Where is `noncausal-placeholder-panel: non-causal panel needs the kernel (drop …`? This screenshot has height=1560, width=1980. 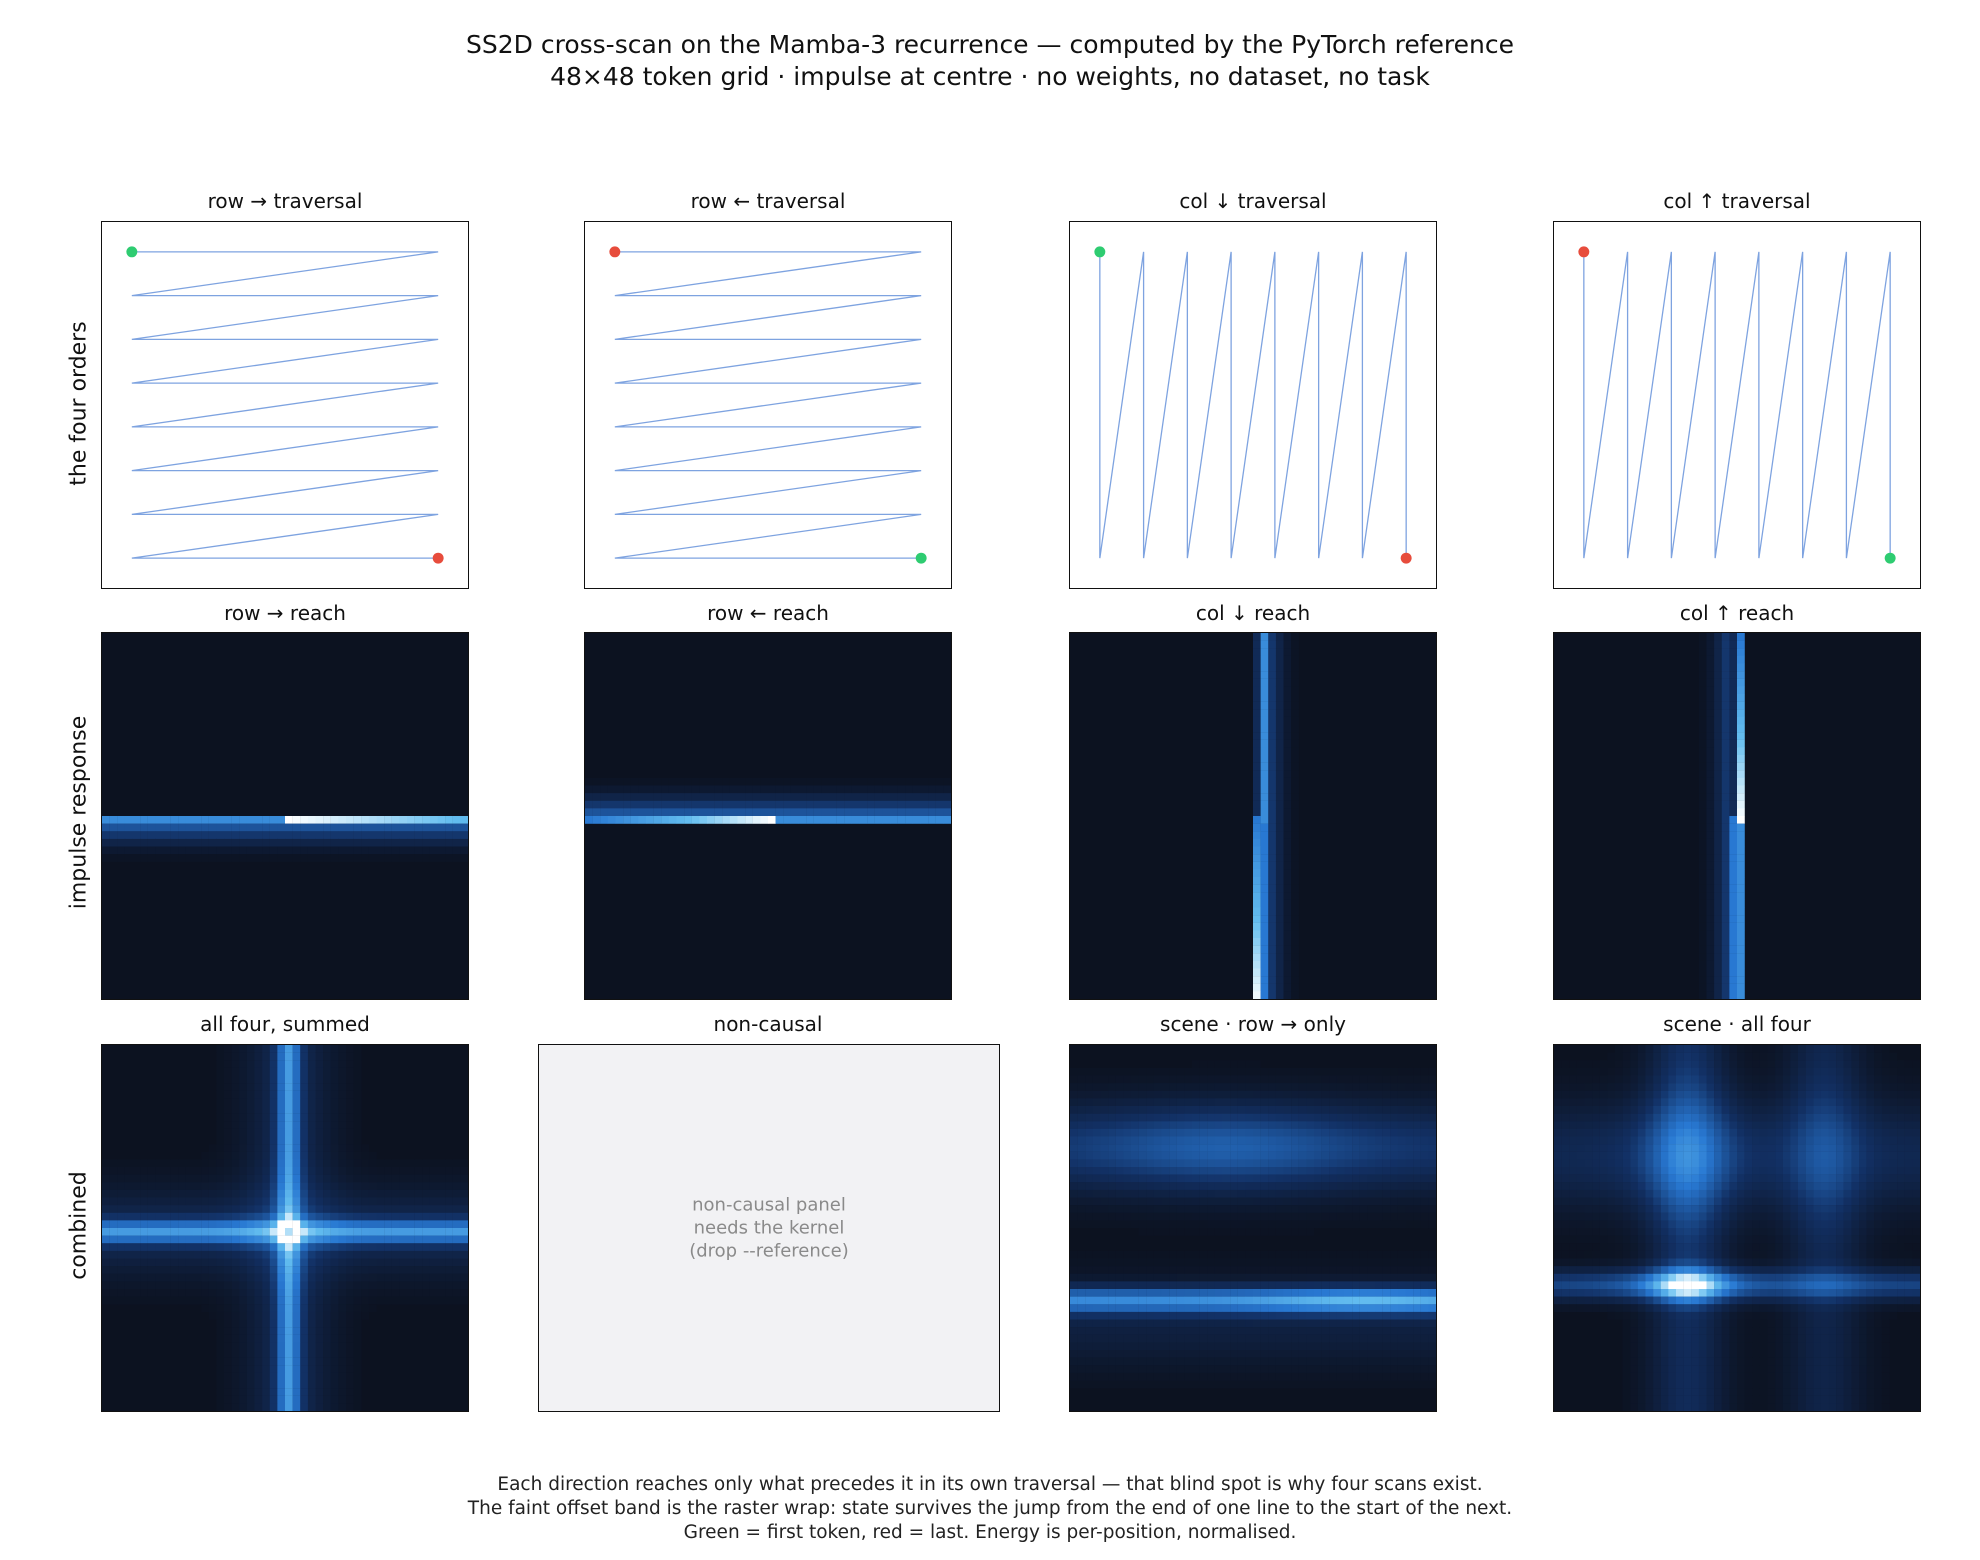 noncausal-placeholder-panel: non-causal panel needs the kernel (drop … is located at coordinates (769, 1228).